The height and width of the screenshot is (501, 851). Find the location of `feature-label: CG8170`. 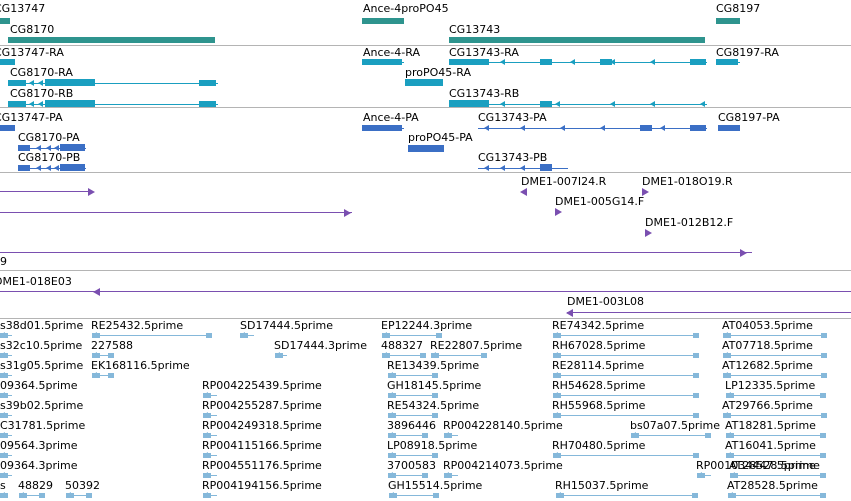

feature-label: CG8170 is located at coordinates (32, 29).